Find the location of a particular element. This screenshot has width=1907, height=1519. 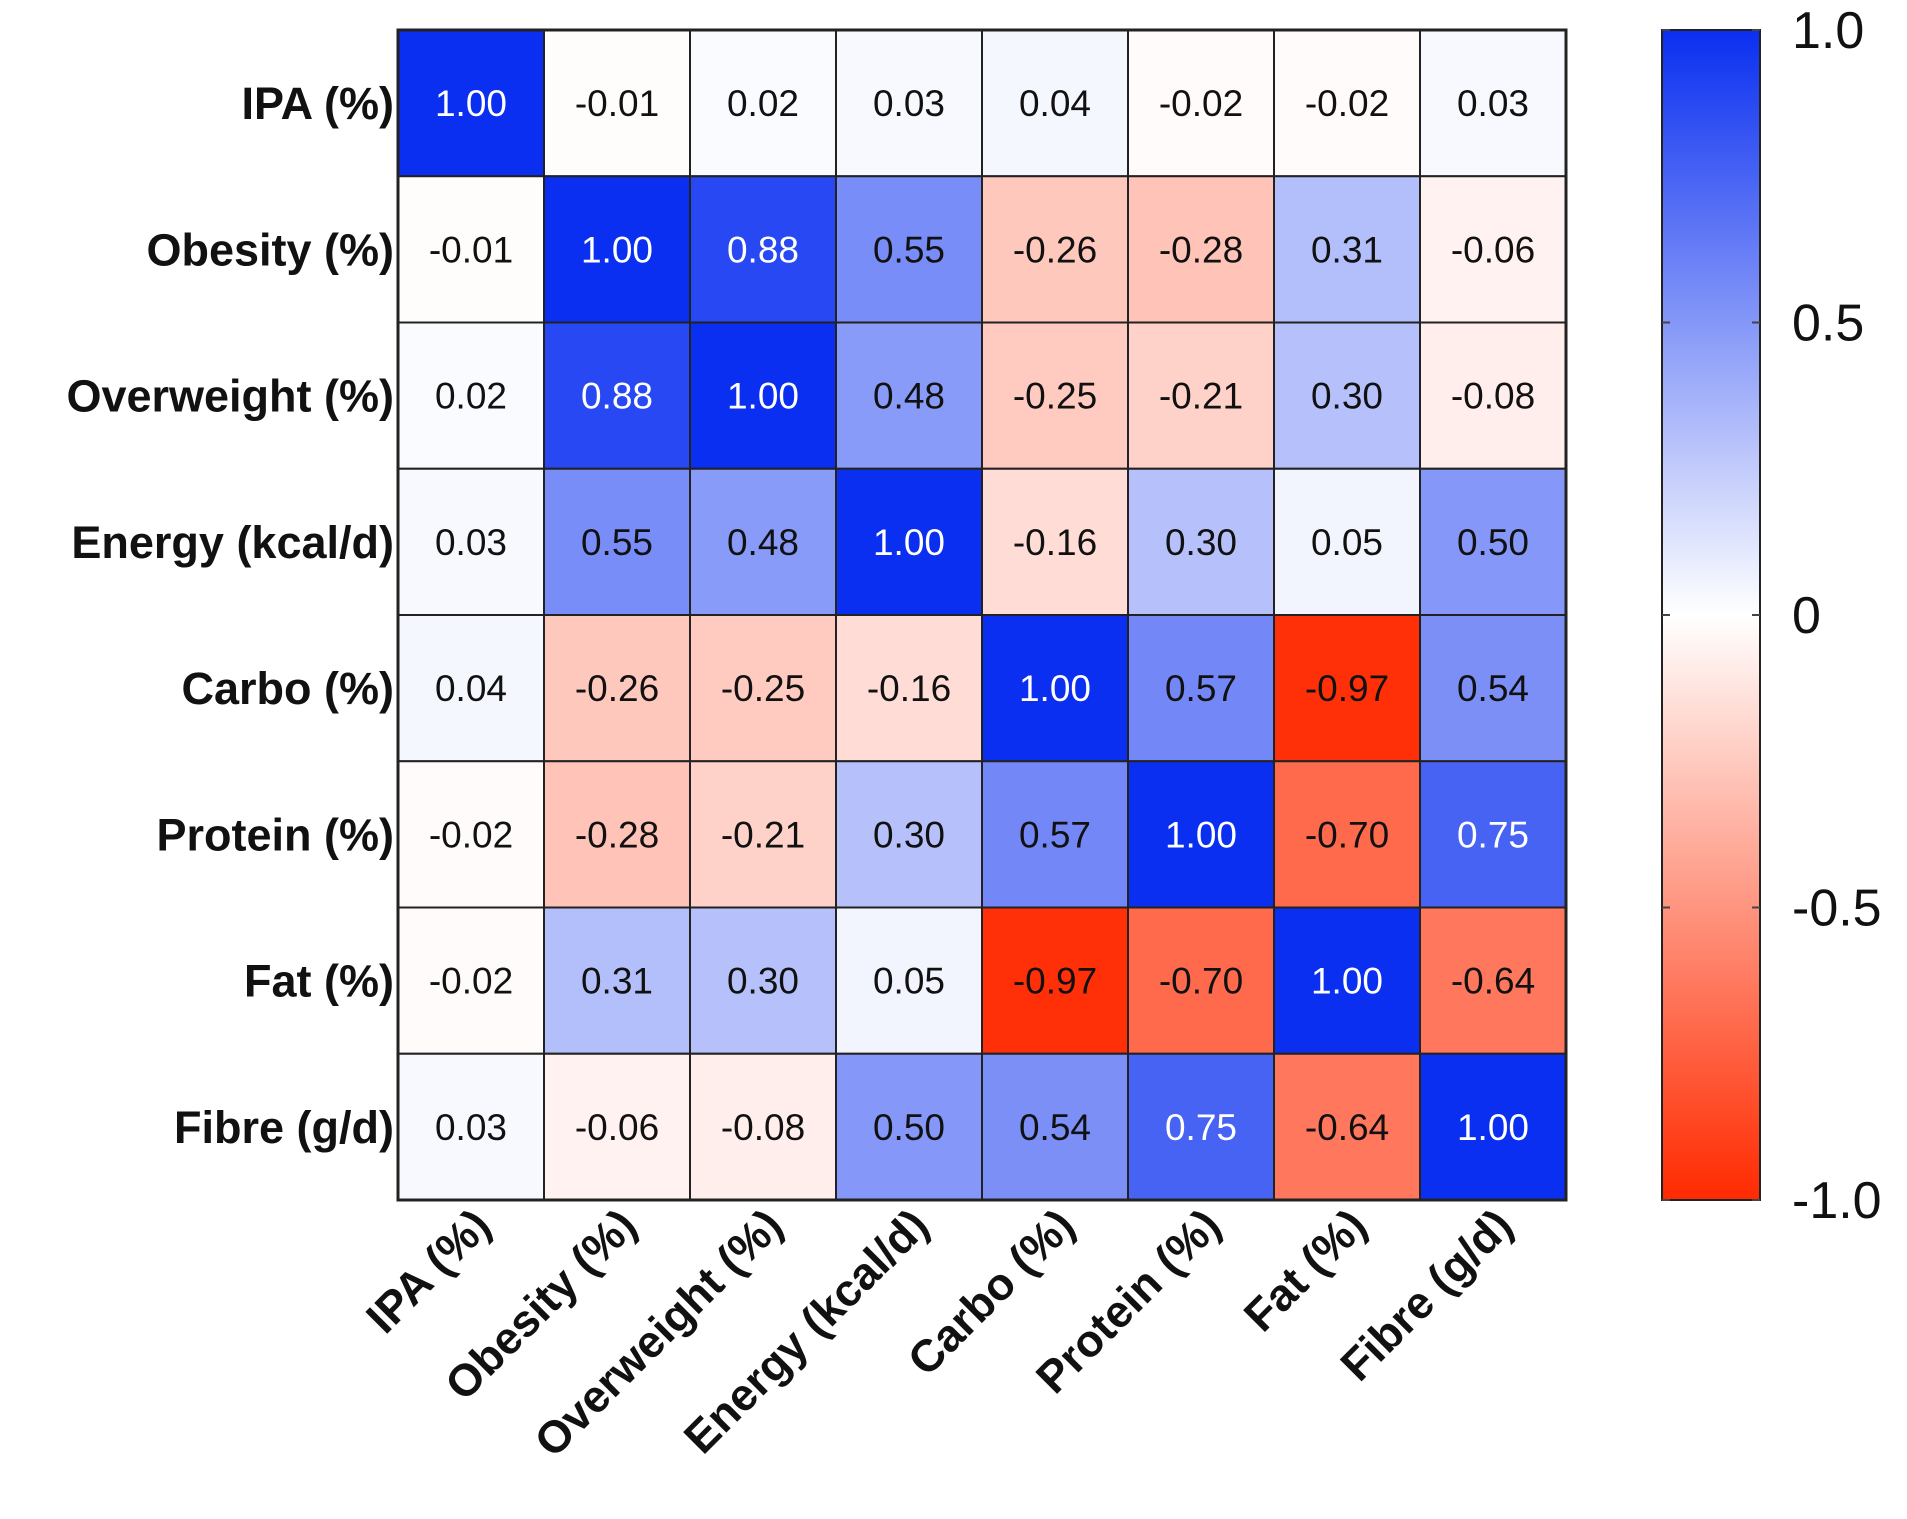

cell-value-label: 0.30 is located at coordinates (1201, 542).